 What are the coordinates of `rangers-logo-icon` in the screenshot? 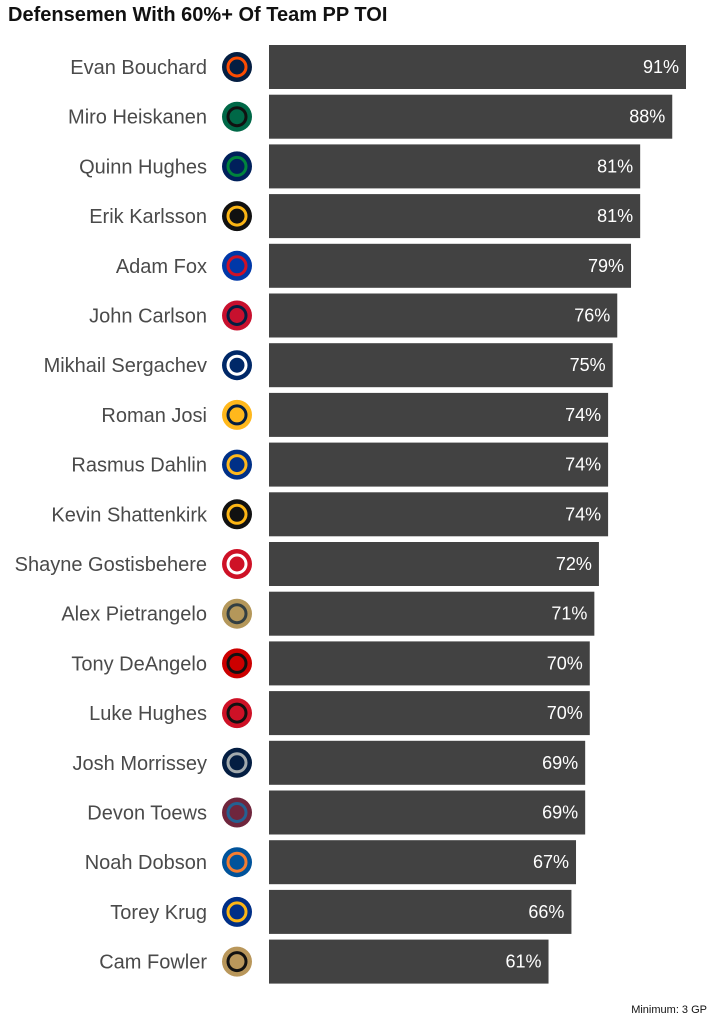 It's located at (237, 265).